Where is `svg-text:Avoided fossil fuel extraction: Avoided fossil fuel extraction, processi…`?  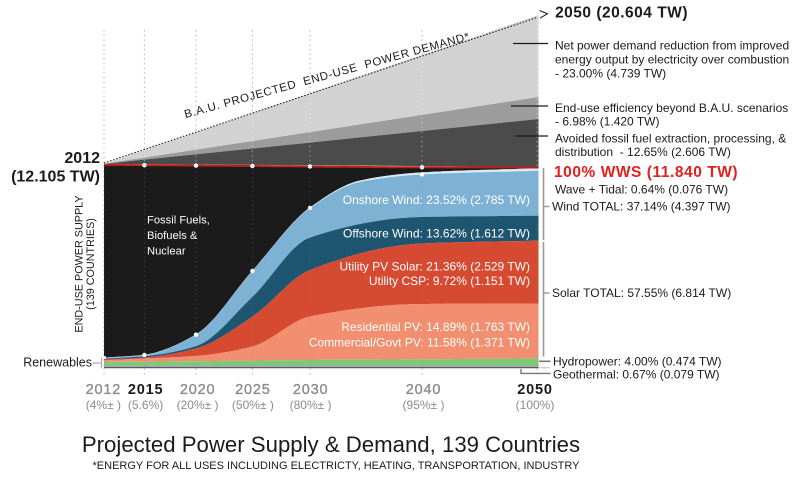
svg-text:Avoided fossil fuel extraction: Avoided fossil fuel extraction, processi… is located at coordinates (670, 139).